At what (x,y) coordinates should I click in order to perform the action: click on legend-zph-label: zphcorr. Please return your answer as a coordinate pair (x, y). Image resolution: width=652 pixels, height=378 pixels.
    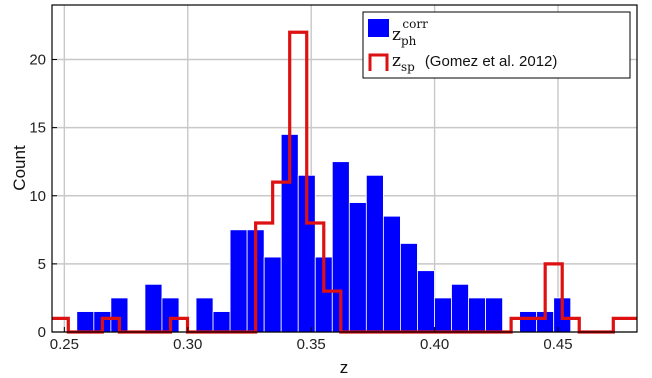
    Looking at the image, I should click on (410, 32).